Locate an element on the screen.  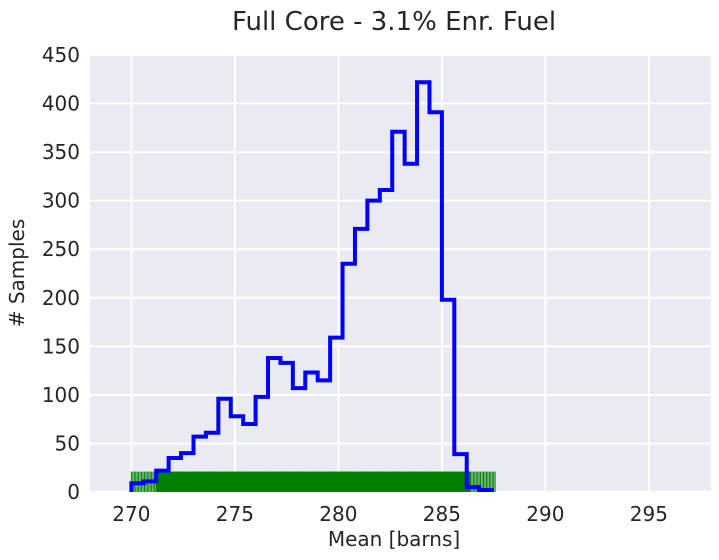
y-tick-labels: 0 50 100 150 200 250 300 350 400 450 is located at coordinates (61, 273).